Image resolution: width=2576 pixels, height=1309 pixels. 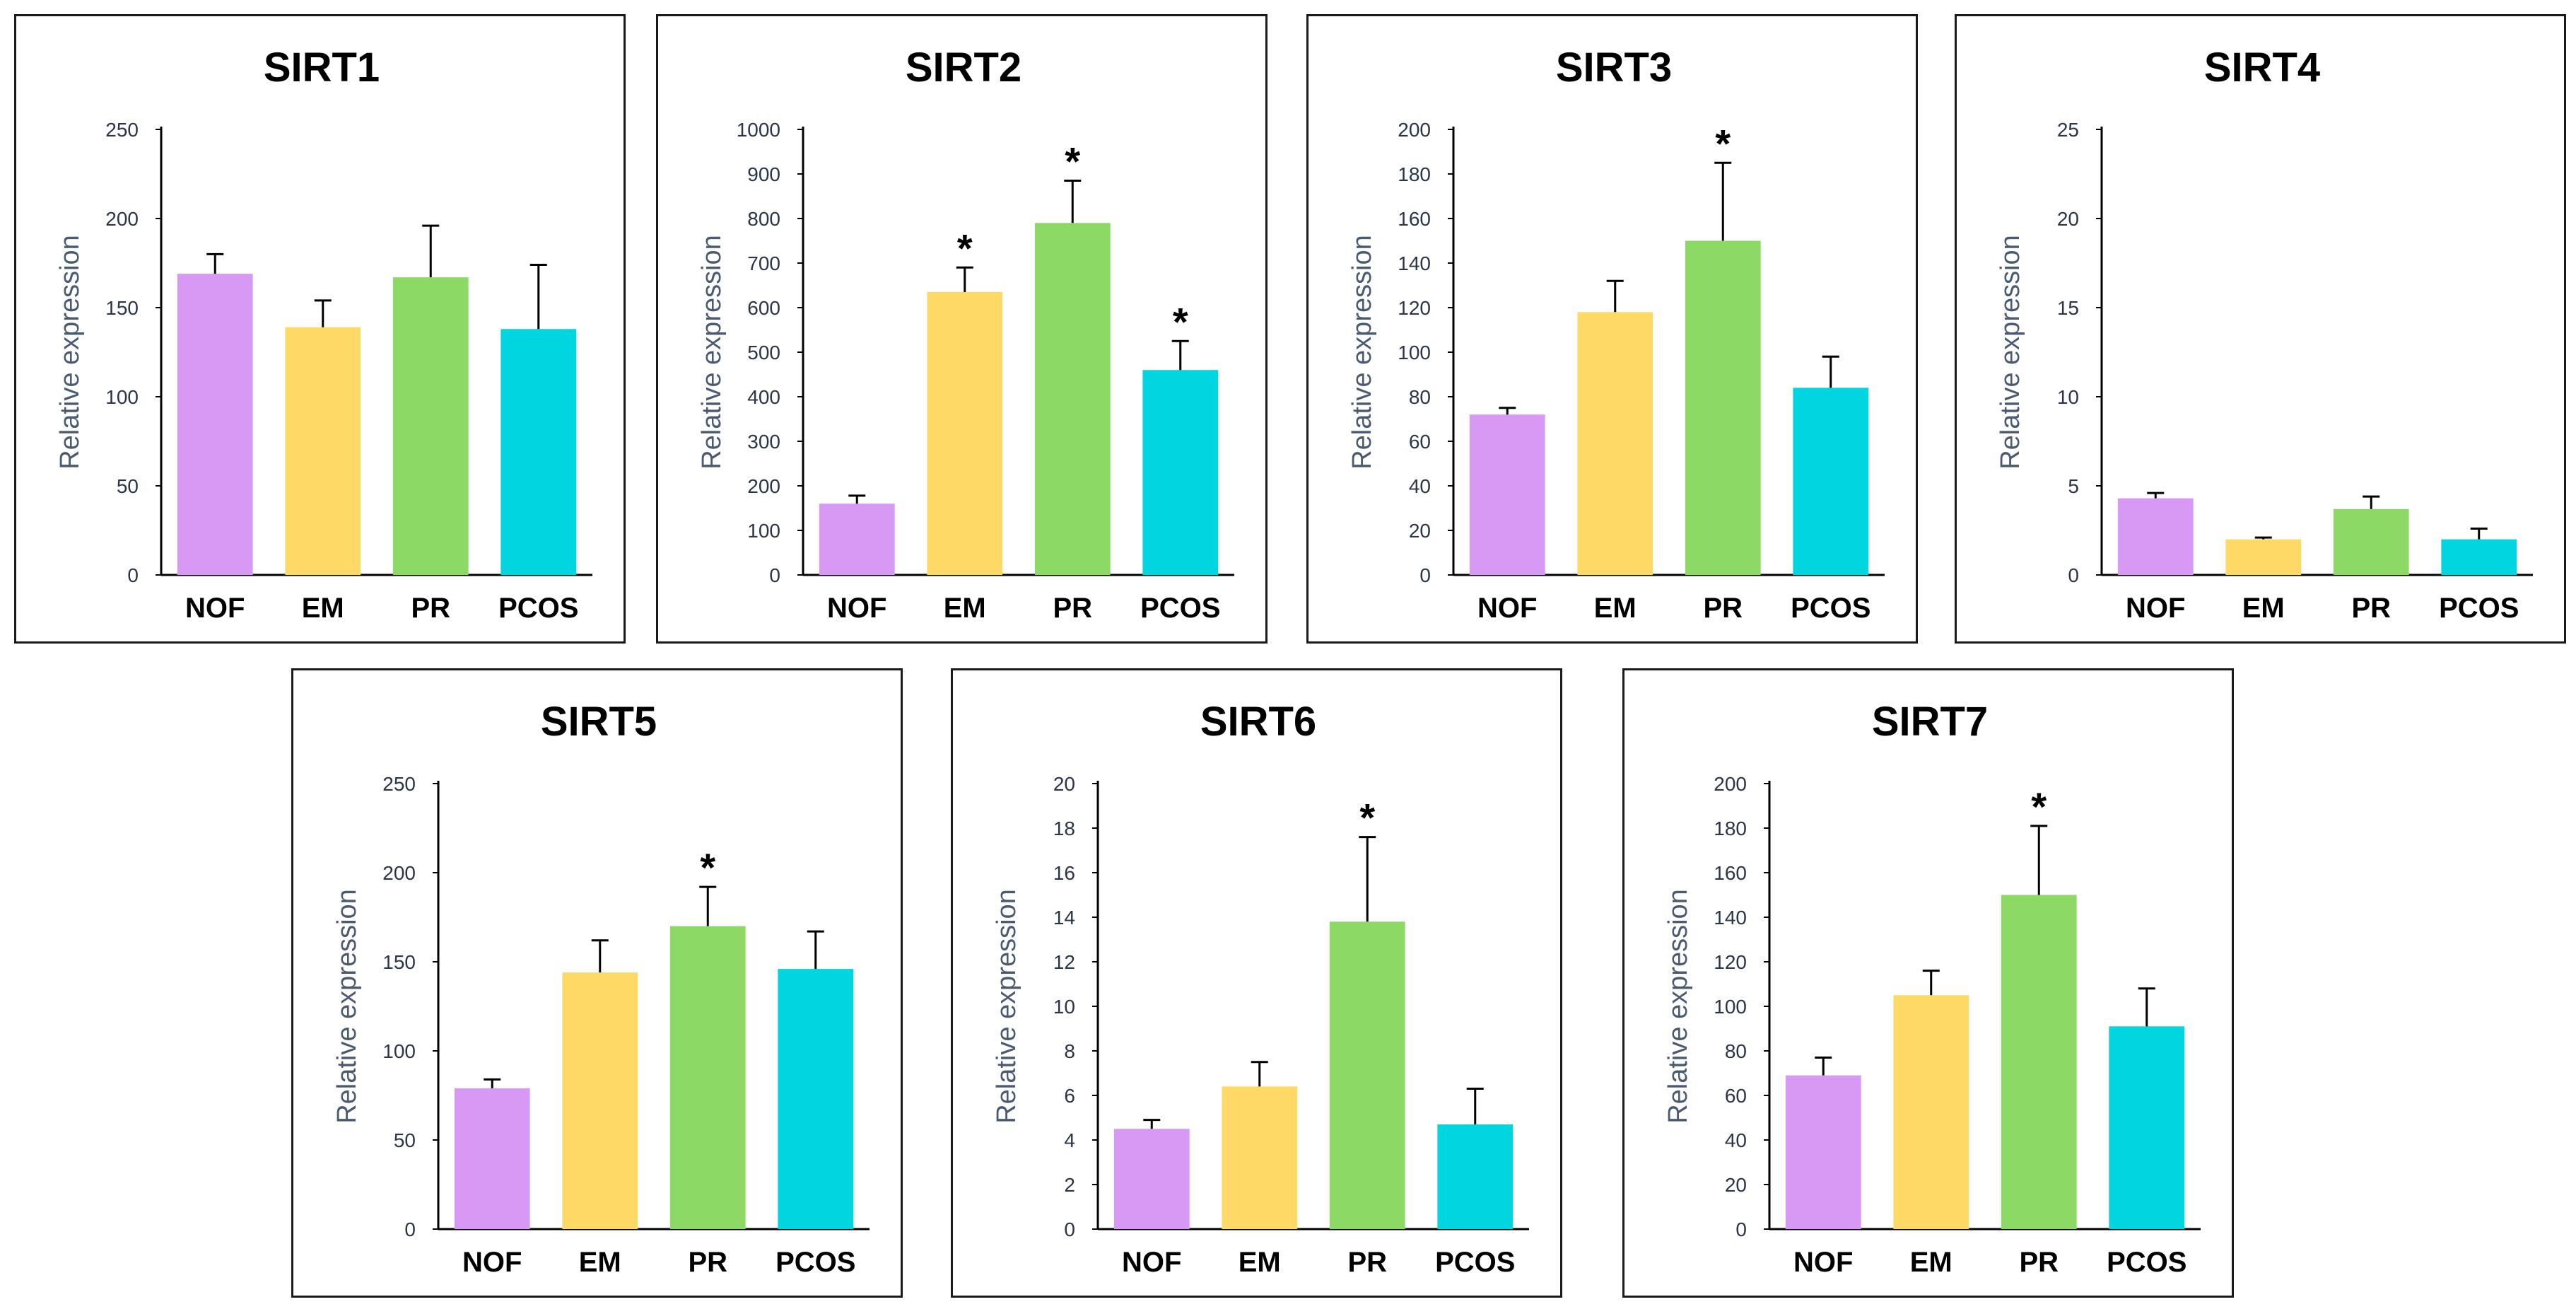 I want to click on y-tick-label-sirt2: 900, so click(x=764, y=174).